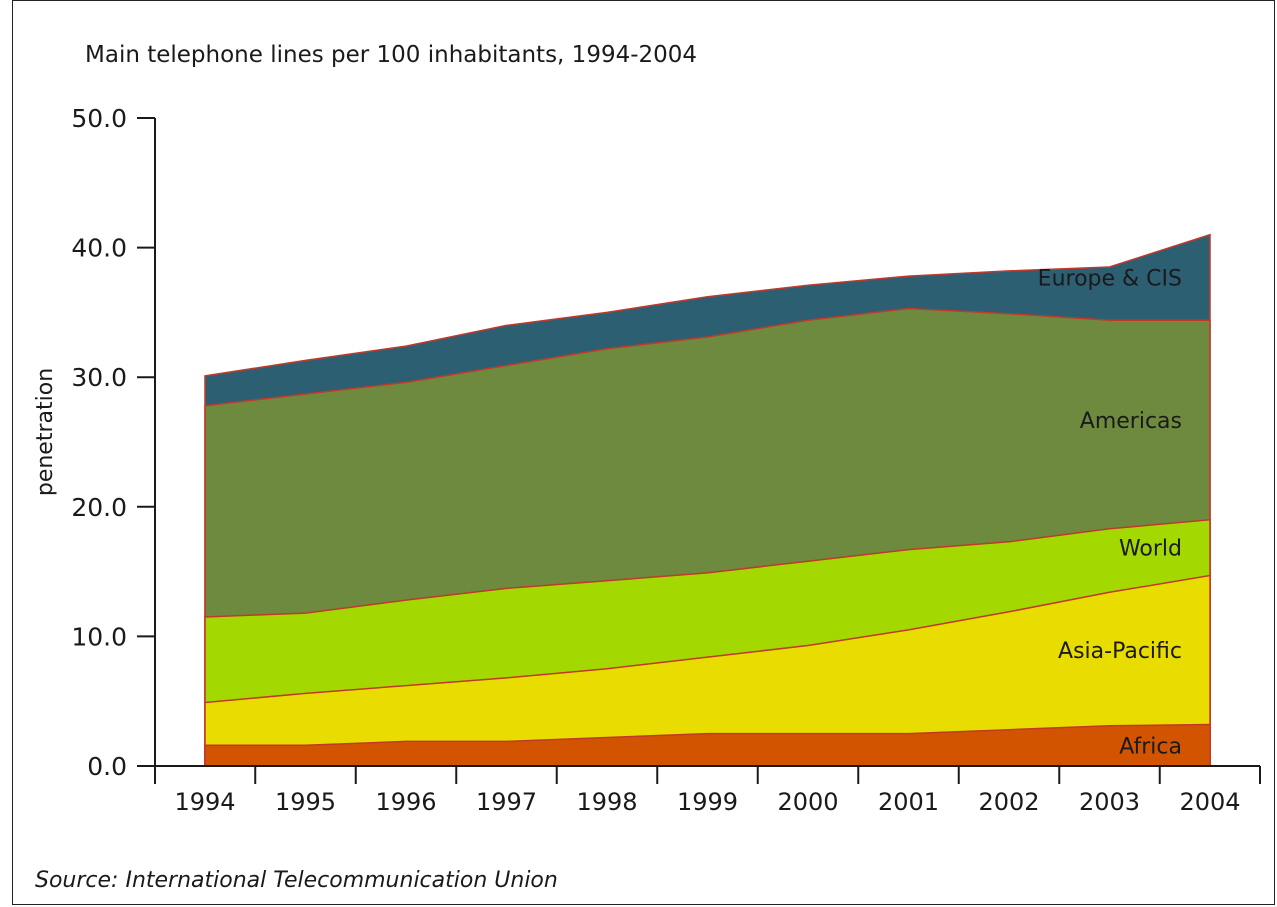  Describe the element at coordinates (204, 802) in the screenshot. I see `x-tick-label: 1994` at that location.